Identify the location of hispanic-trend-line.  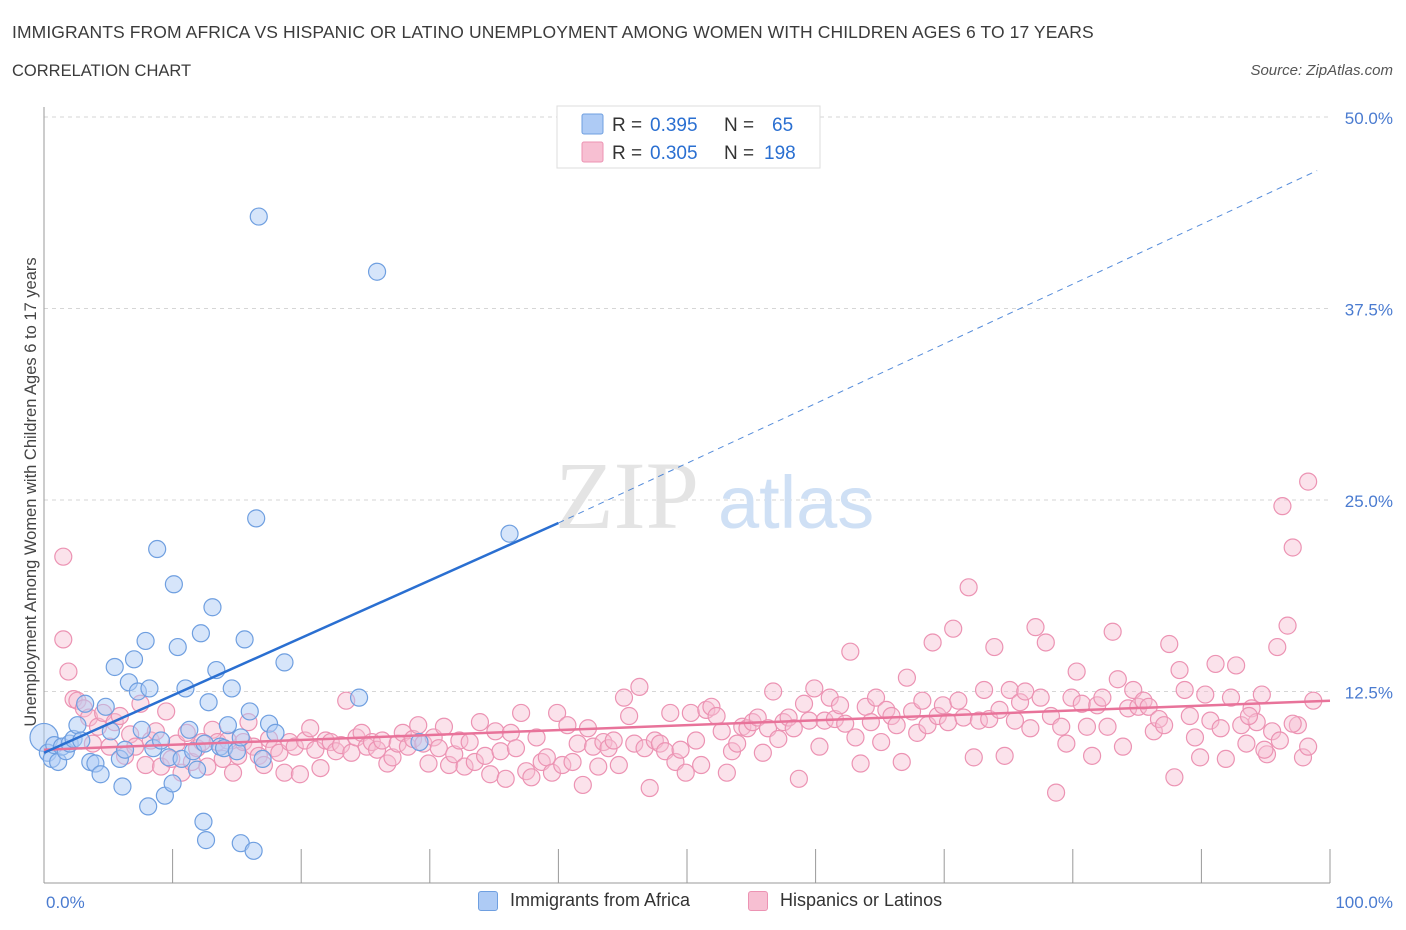
(687, 725).